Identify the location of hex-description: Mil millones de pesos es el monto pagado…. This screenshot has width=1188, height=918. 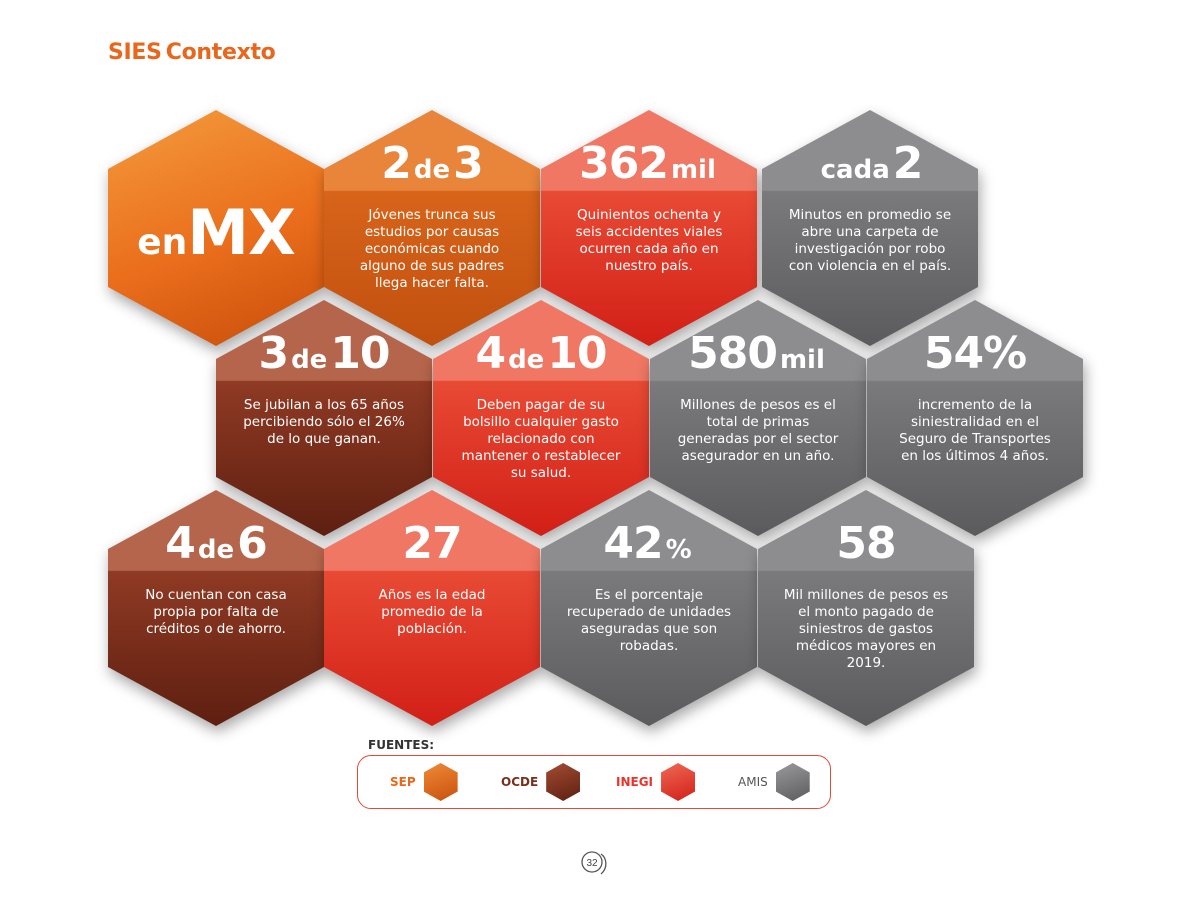
(866, 629).